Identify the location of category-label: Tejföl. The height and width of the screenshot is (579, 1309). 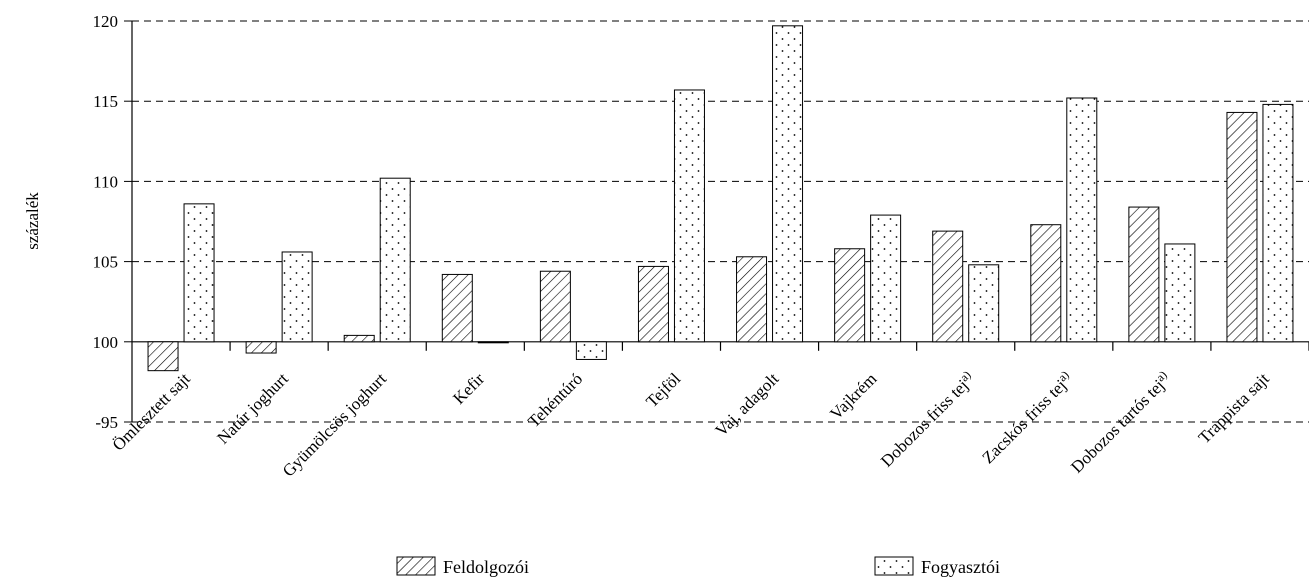
(663, 390).